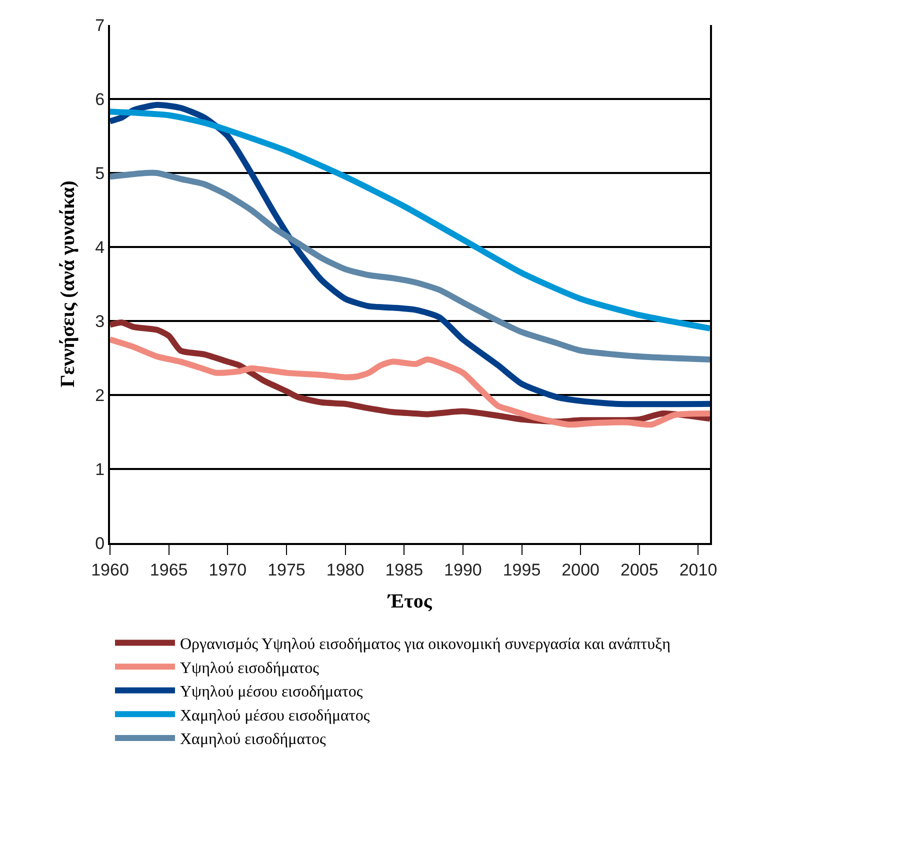 This screenshot has height=847, width=907. I want to click on x-tick-label: 2000, so click(581, 570).